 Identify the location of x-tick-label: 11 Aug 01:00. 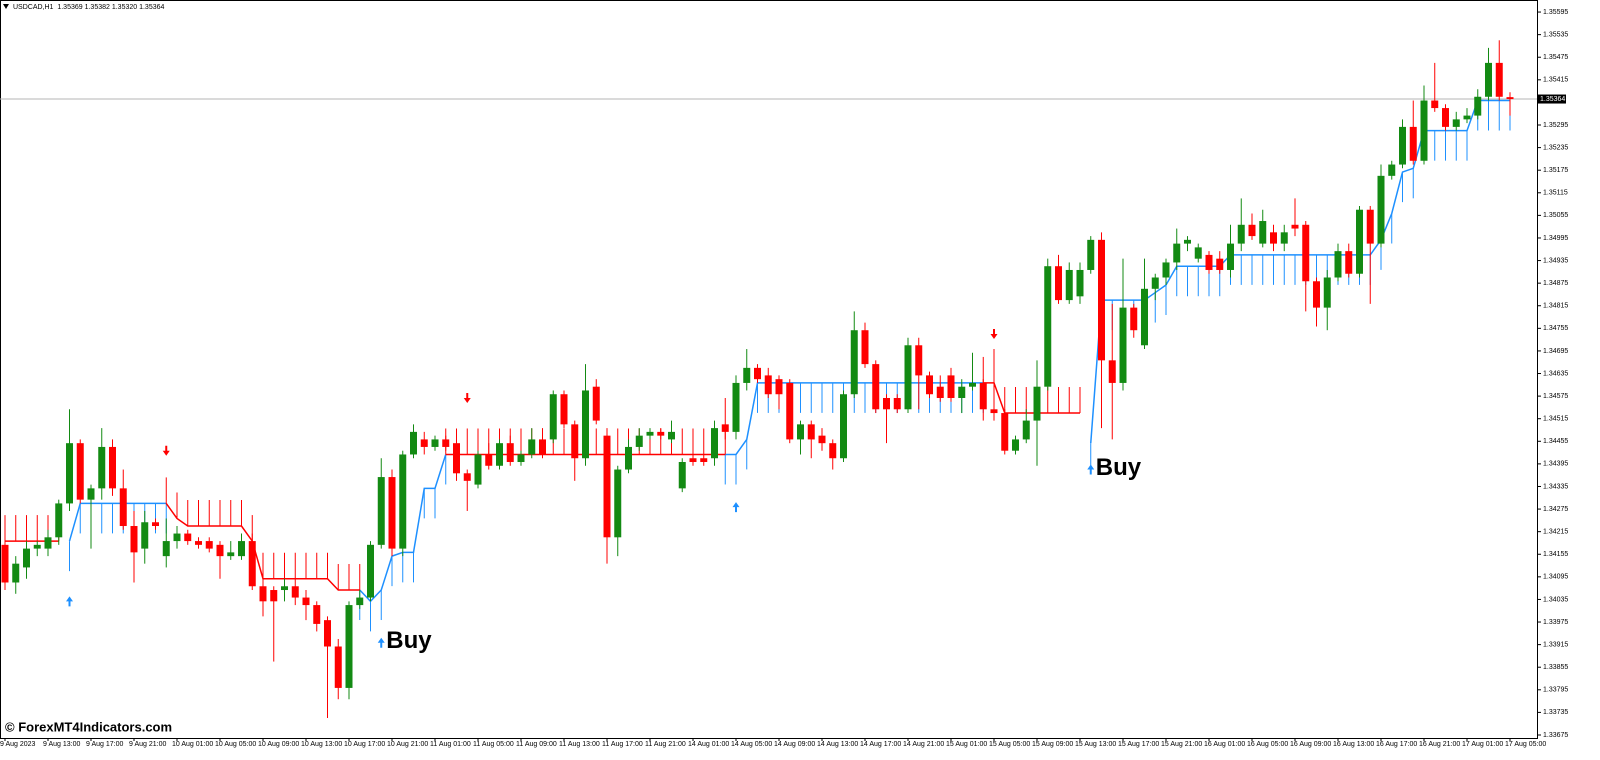
(450, 744).